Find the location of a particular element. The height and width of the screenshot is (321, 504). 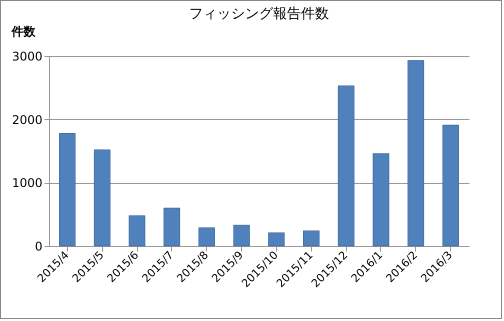

y-tick-label: 0 is located at coordinates (38, 247).